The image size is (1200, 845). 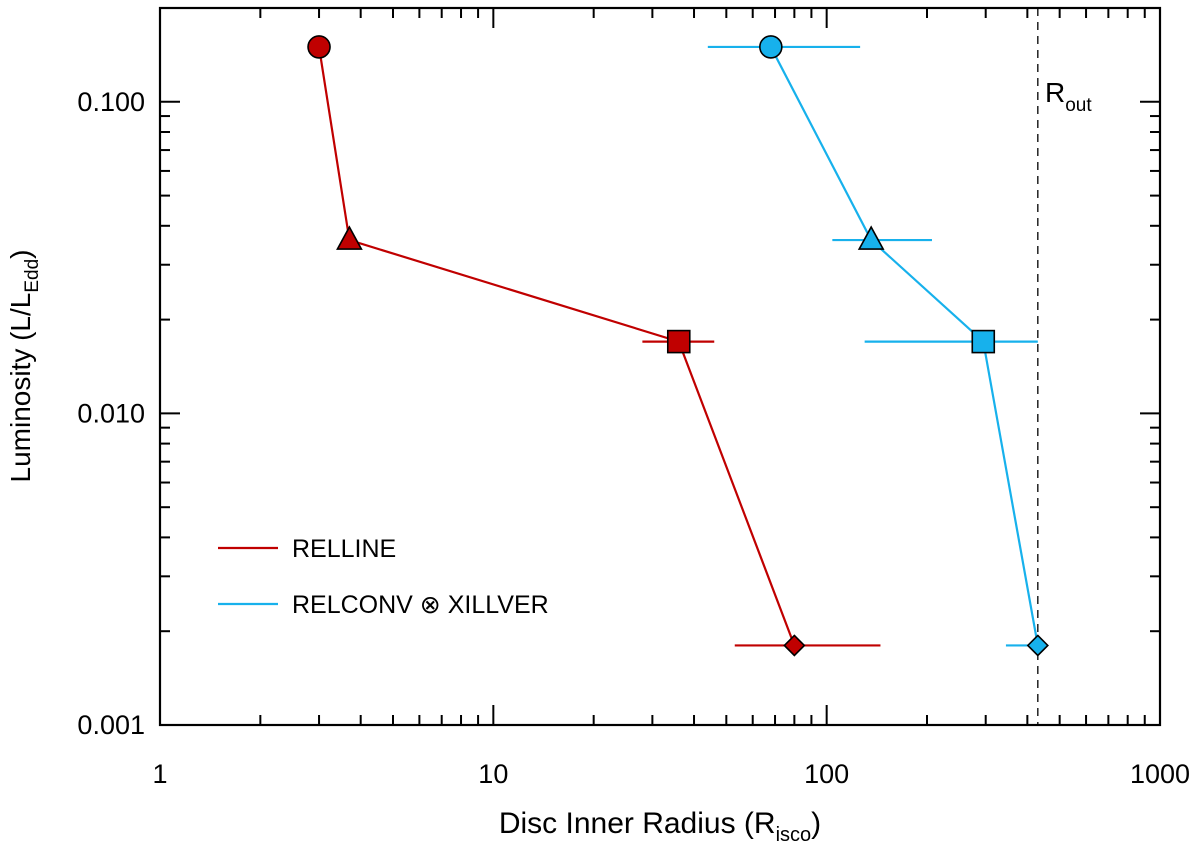 What do you see at coordinates (32, 276) in the screenshot?
I see `y-axis-label-subscript: Edd` at bounding box center [32, 276].